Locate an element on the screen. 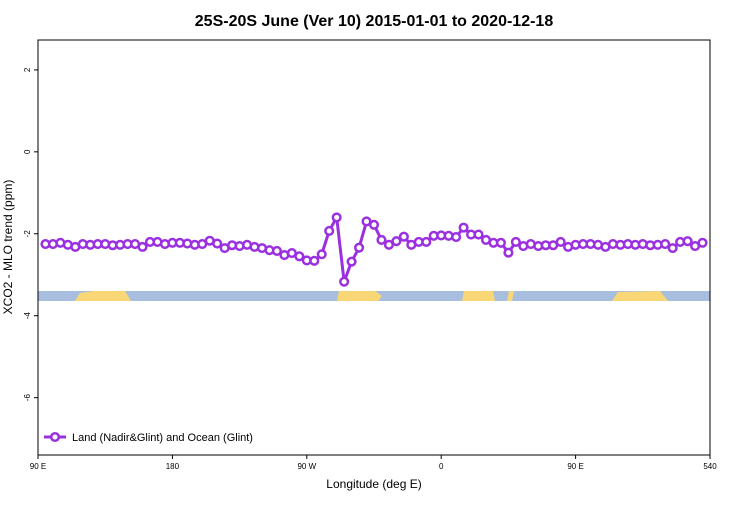 The height and width of the screenshot is (505, 750). y-tick-label: 0 is located at coordinates (27, 151).